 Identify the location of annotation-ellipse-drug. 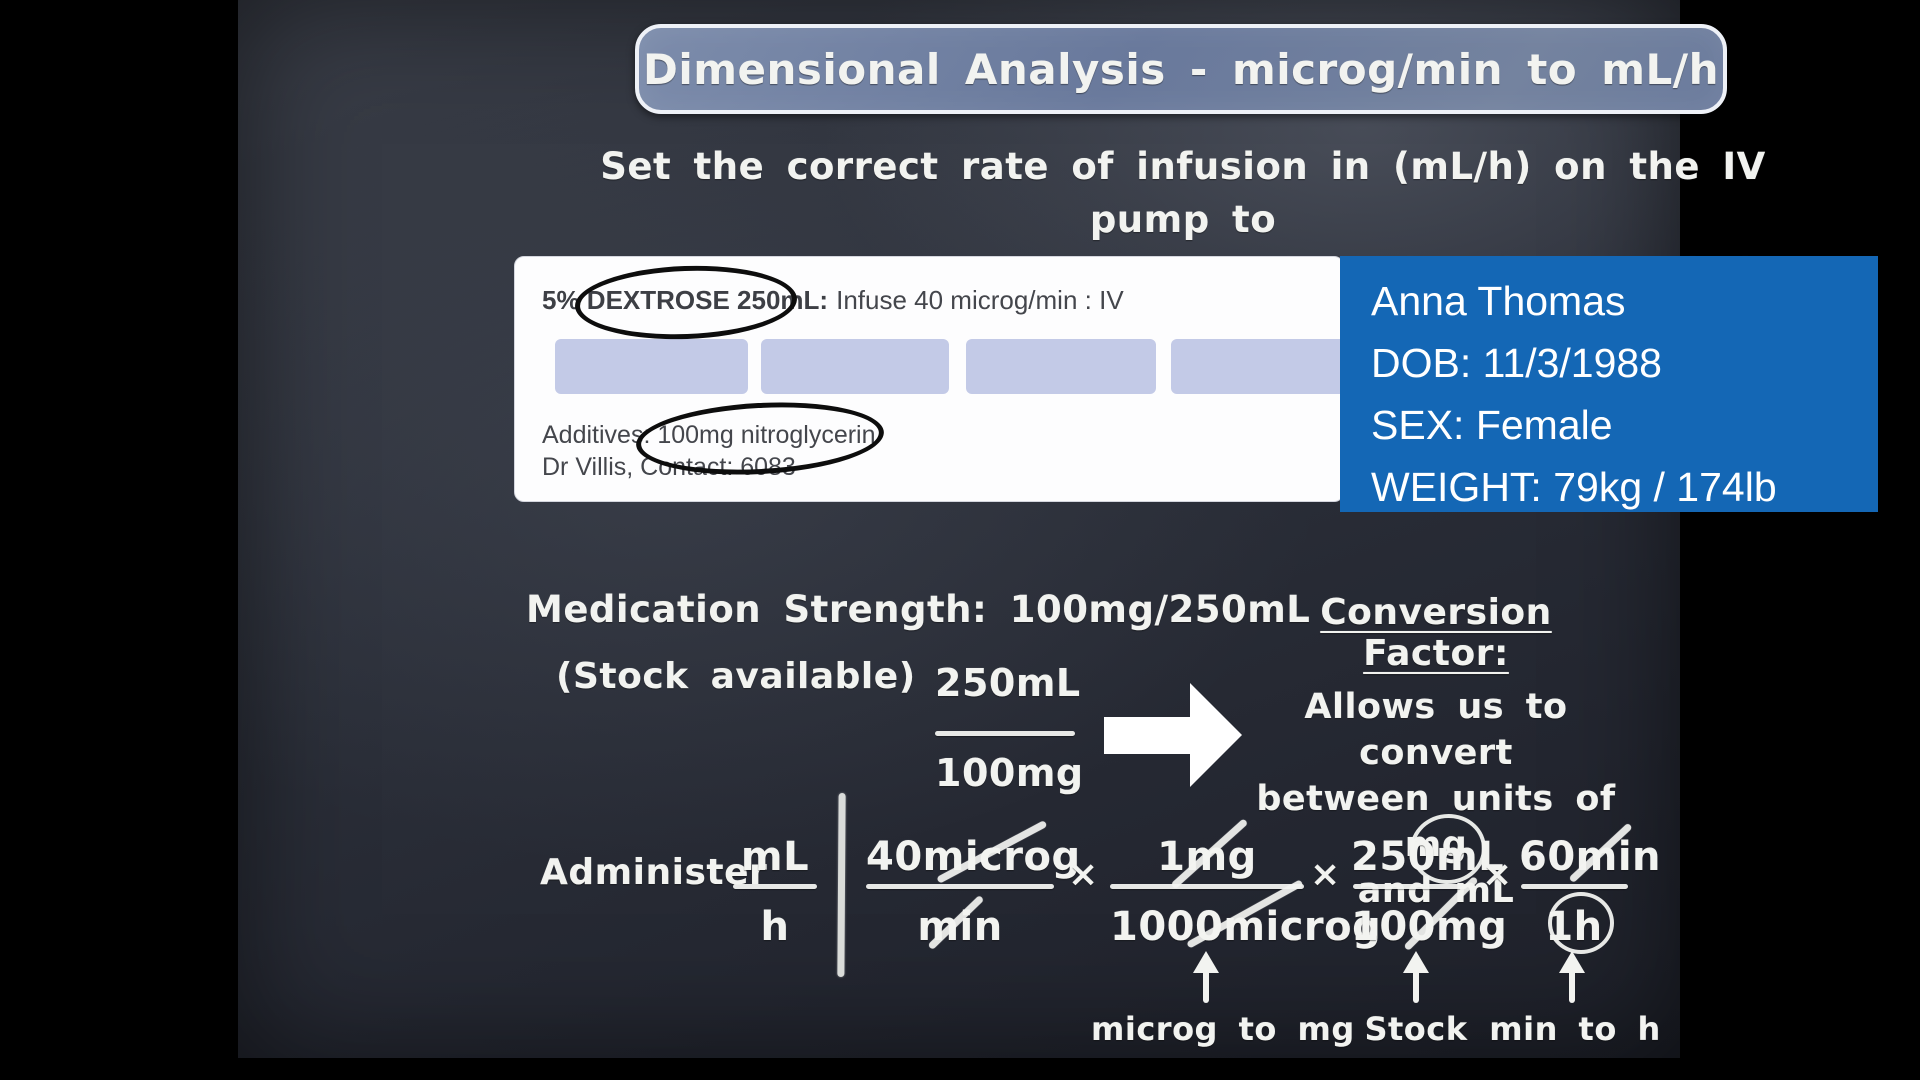
(686, 302).